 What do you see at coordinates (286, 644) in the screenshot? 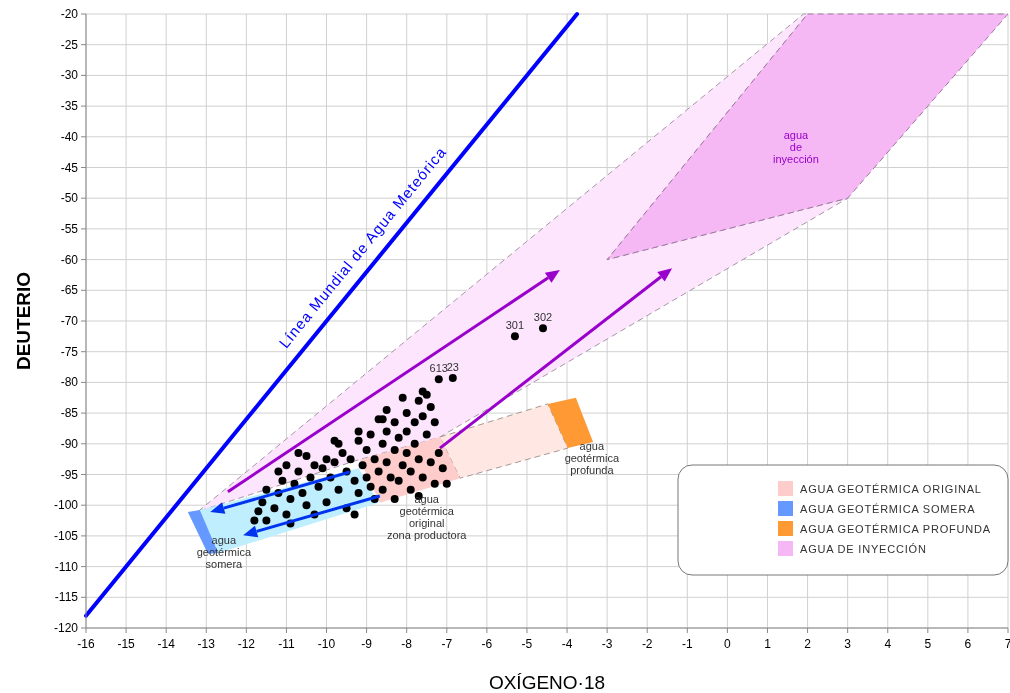
I see `x-tick-label: -11` at bounding box center [286, 644].